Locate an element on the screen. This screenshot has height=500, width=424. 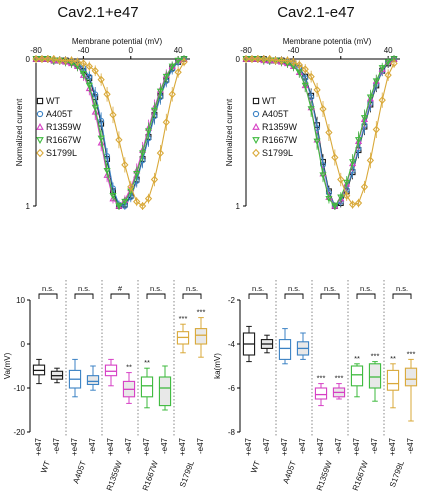
box-r1667w-plus: ** +e47 is located at coordinates (357, 405).